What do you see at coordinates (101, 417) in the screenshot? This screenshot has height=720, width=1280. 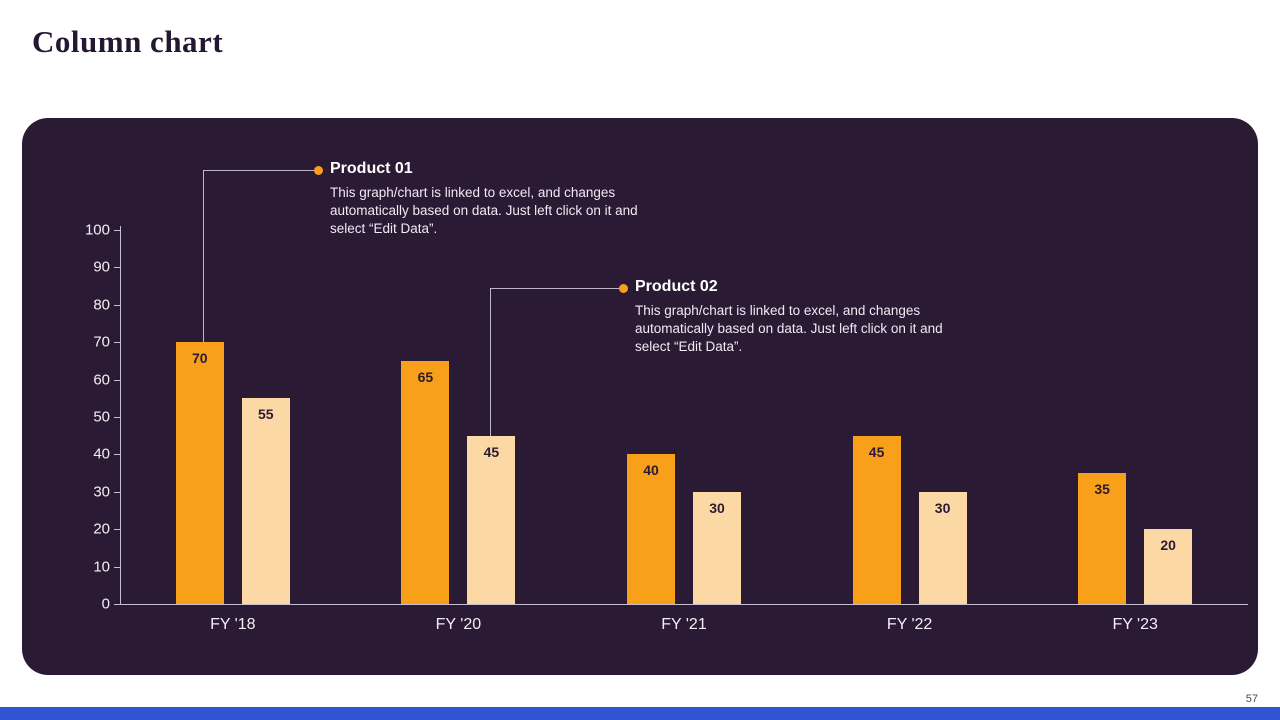 I see `y-tick-label: 50` at bounding box center [101, 417].